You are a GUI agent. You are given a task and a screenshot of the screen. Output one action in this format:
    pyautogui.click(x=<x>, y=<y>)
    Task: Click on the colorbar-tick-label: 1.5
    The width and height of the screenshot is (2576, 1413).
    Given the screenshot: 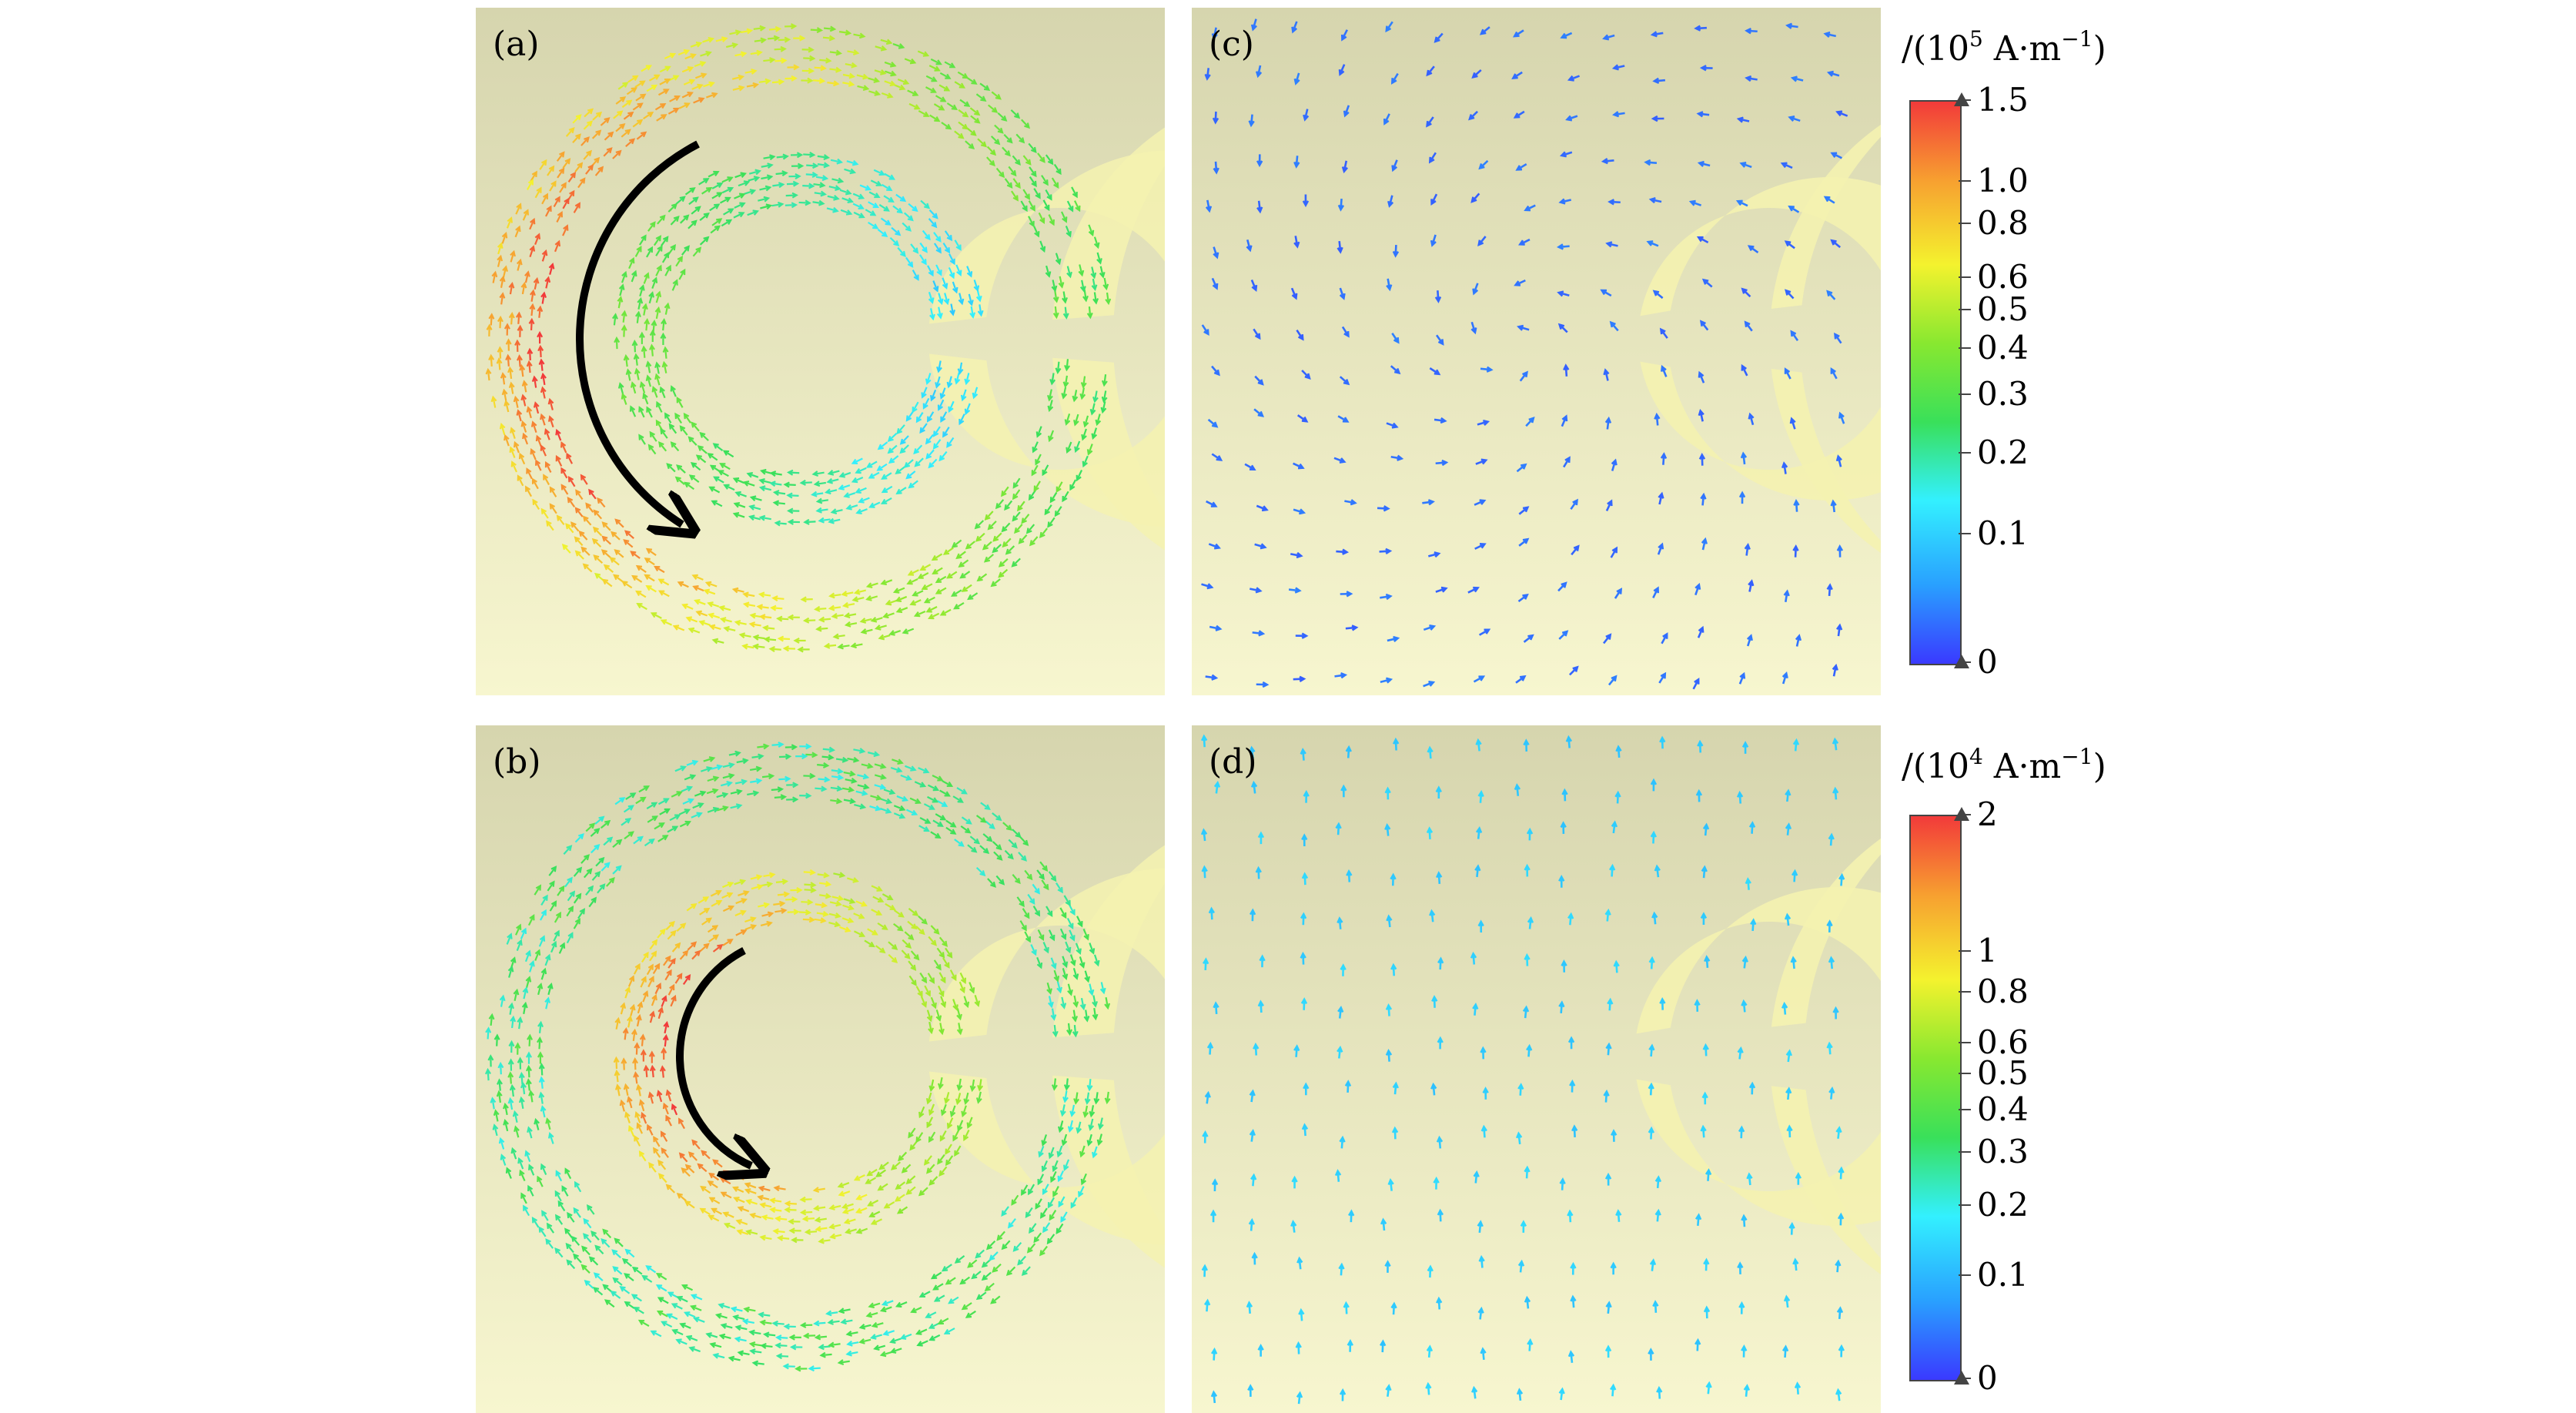 What is the action you would take?
    pyautogui.click(x=2003, y=100)
    